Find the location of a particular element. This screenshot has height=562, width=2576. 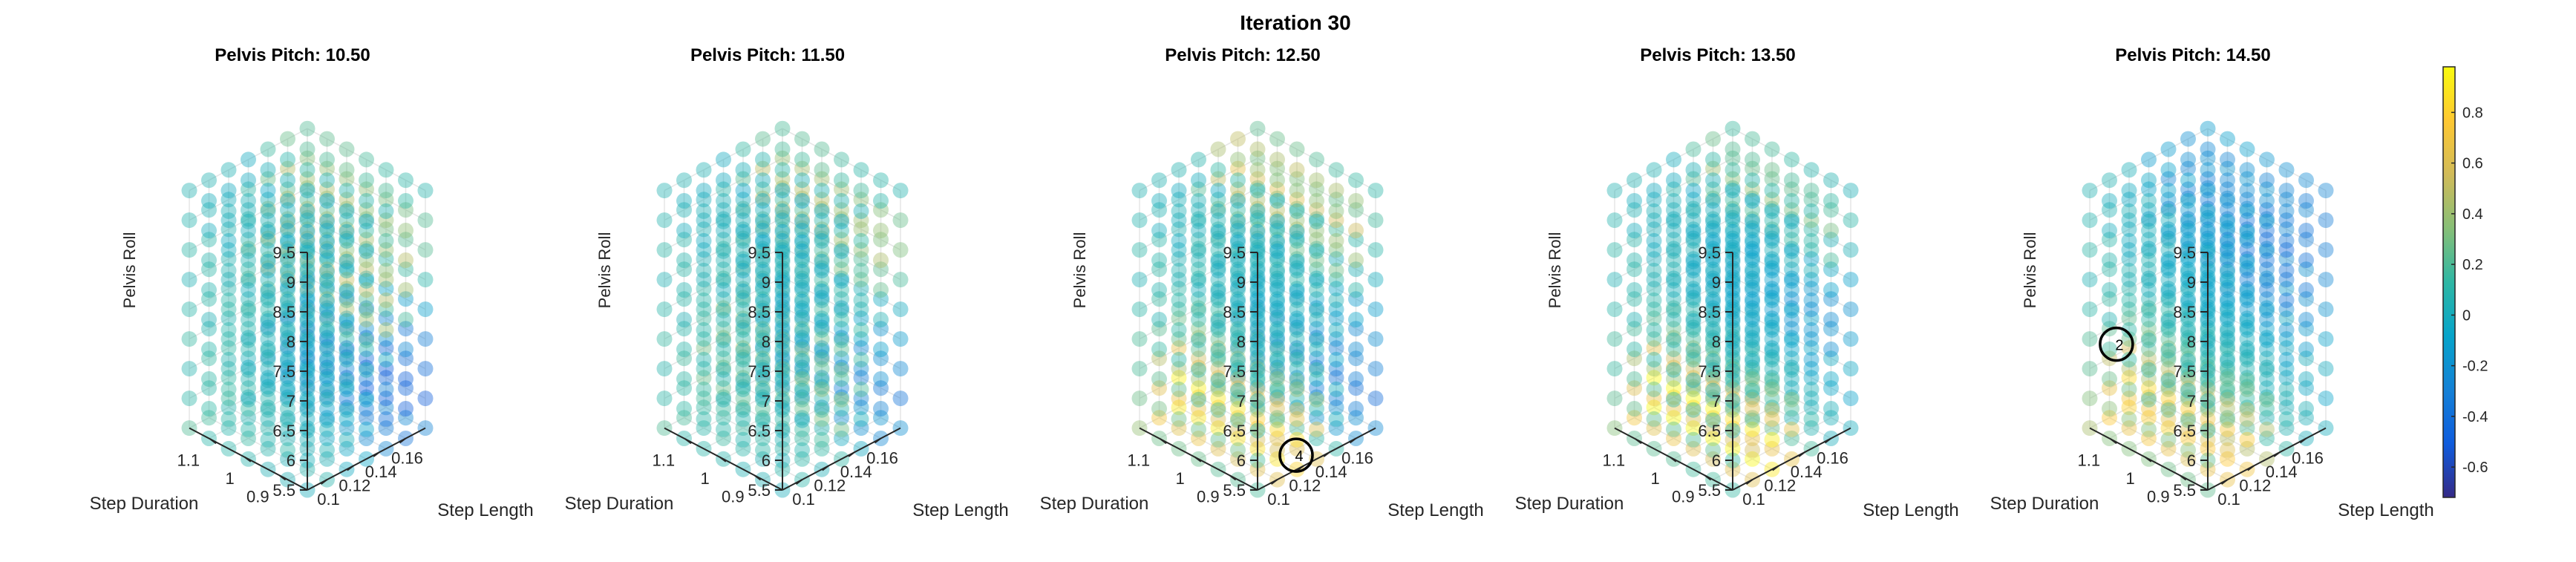

z-tick-label: 7.5 is located at coordinates (1235, 371).